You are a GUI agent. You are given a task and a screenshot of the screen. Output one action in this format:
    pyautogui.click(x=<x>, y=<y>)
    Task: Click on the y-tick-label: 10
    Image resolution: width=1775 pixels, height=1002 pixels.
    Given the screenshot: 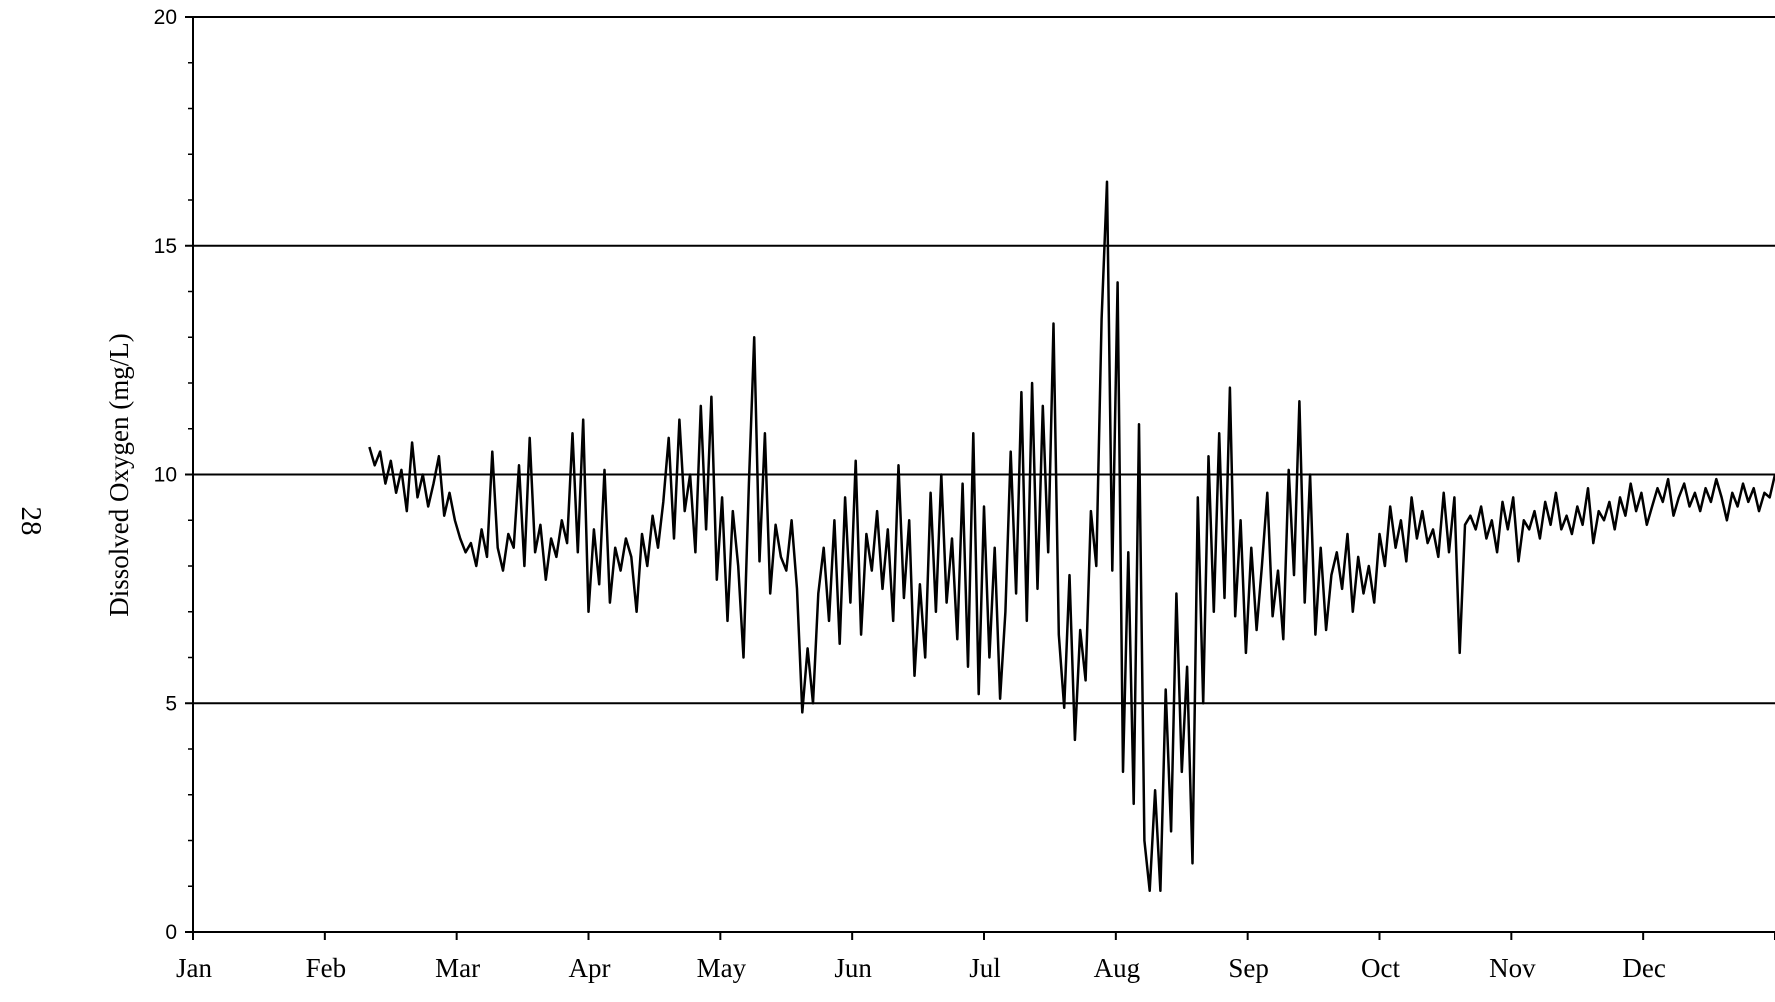 What is the action you would take?
    pyautogui.click(x=165, y=475)
    